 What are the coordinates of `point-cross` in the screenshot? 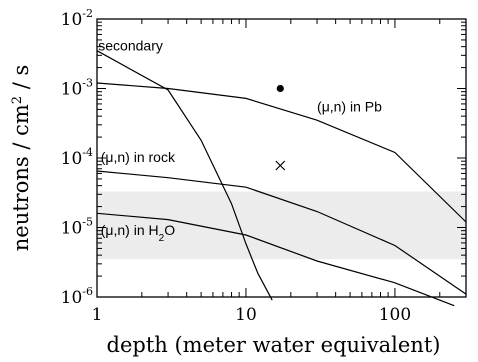 It's located at (280, 165).